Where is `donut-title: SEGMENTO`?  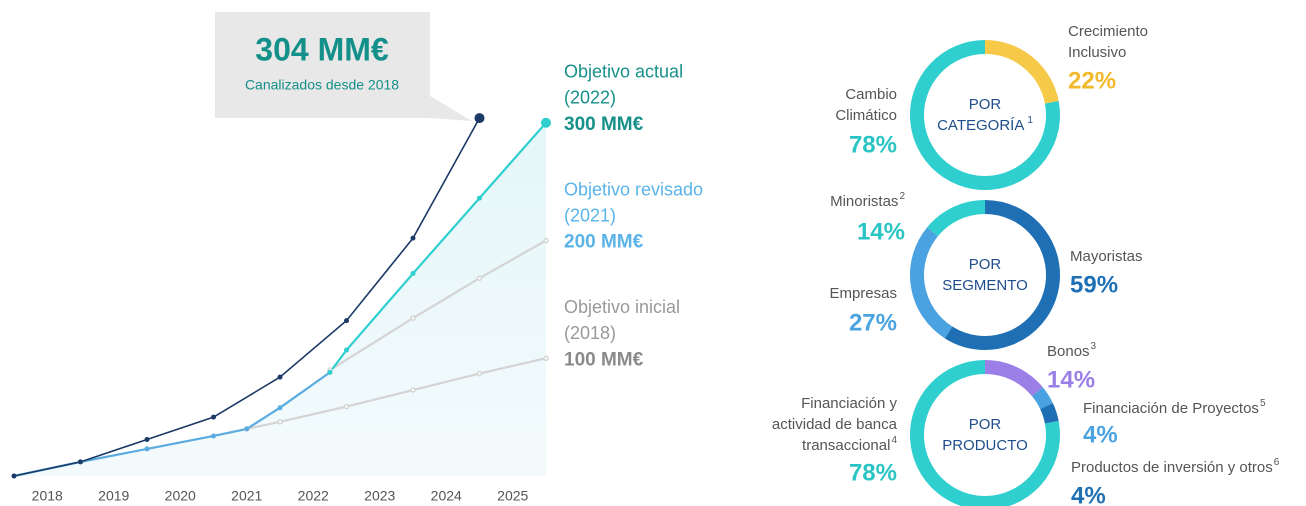
donut-title: SEGMENTO is located at coordinates (985, 285).